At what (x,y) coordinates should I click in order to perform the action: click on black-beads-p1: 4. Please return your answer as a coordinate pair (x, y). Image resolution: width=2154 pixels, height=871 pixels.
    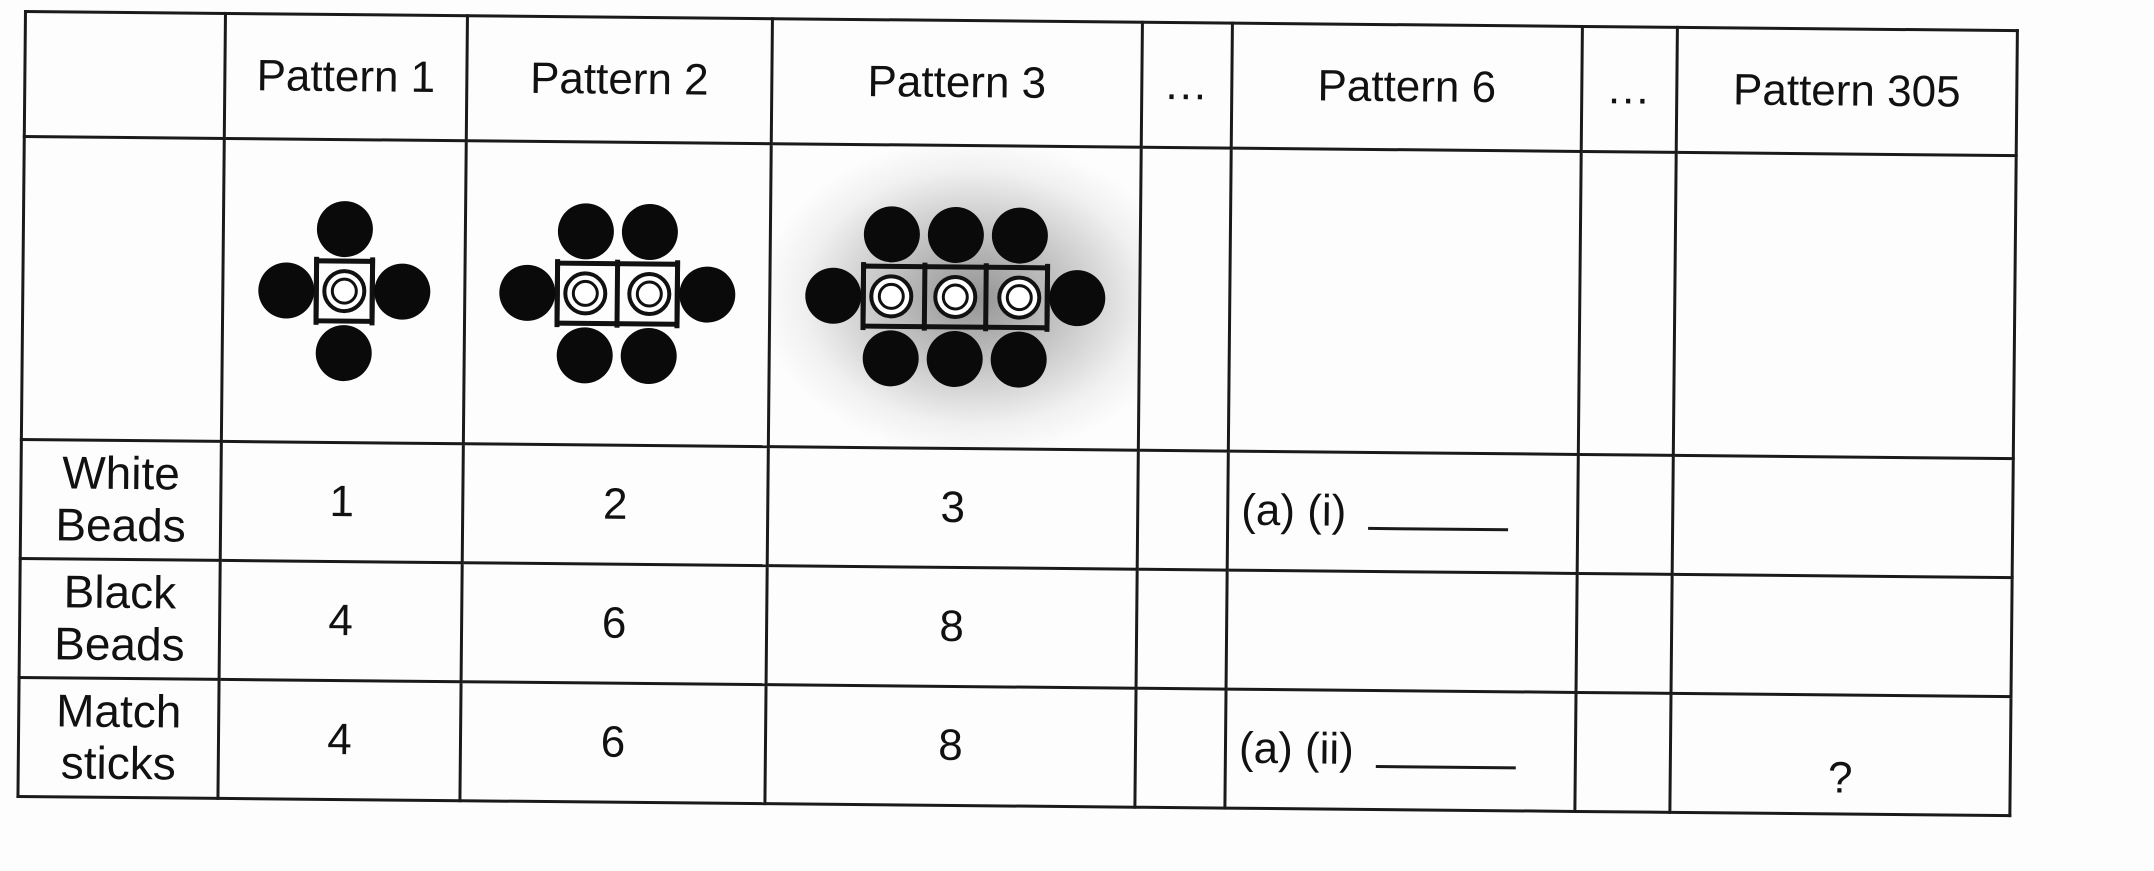
    Looking at the image, I should click on (341, 621).